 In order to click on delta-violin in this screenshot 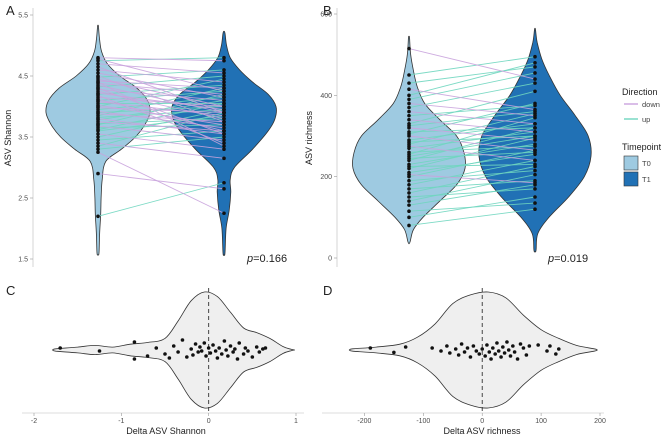, I will do `click(473, 350)`.